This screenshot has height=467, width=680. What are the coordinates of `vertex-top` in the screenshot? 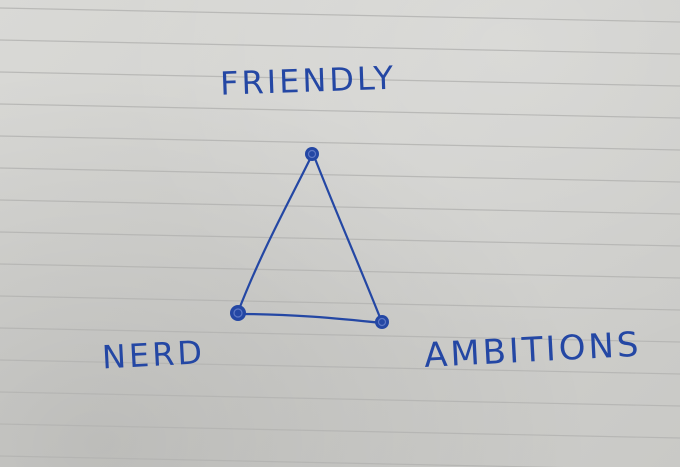 It's located at (312, 154).